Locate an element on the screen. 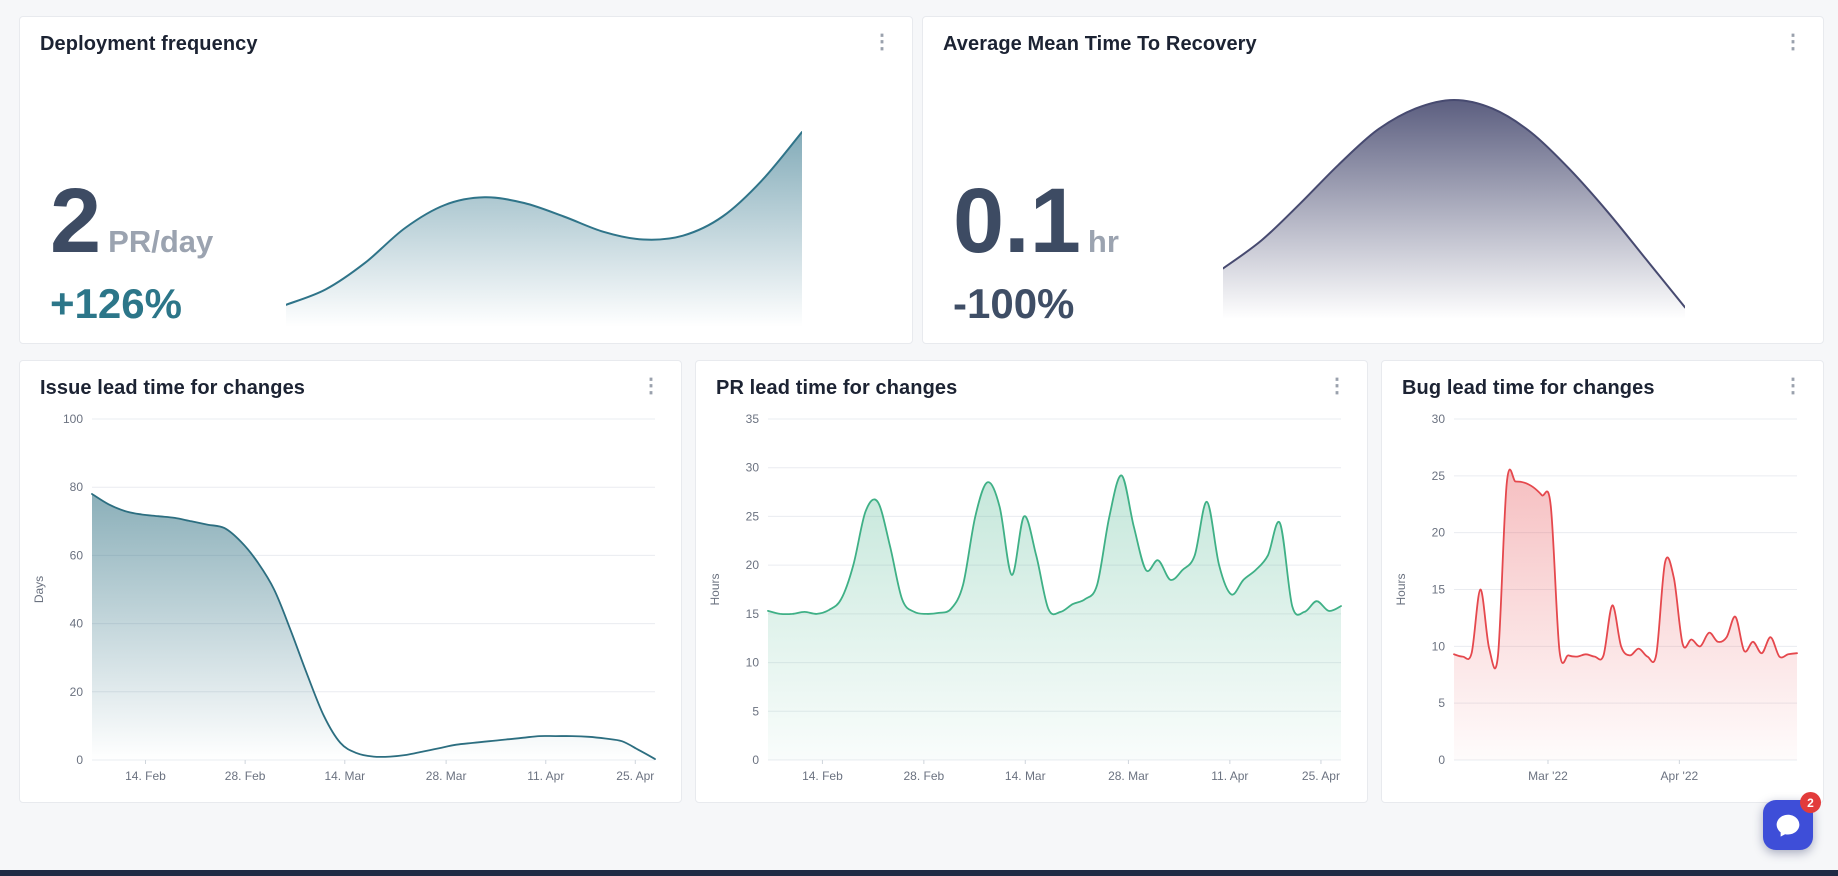 The height and width of the screenshot is (876, 1838). svg-text: 40 is located at coordinates (77, 624).